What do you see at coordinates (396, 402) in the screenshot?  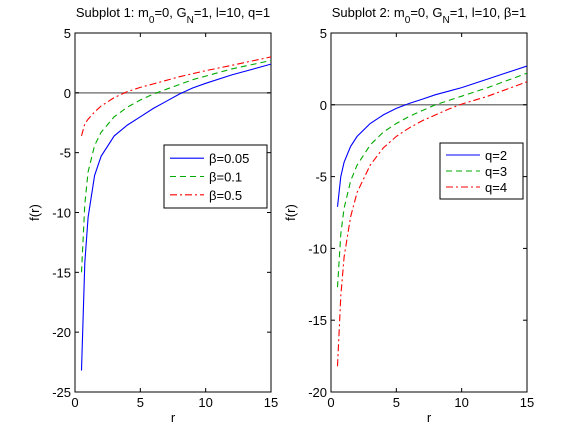 I see `subplot2-xtick-label: 5` at bounding box center [396, 402].